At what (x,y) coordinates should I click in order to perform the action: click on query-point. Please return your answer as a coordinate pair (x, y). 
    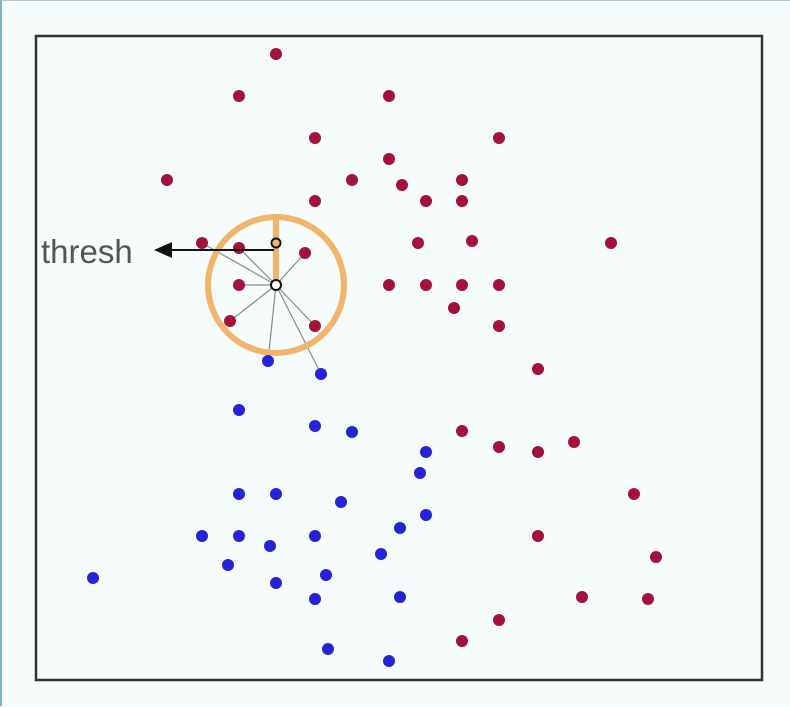
    Looking at the image, I should click on (276, 285).